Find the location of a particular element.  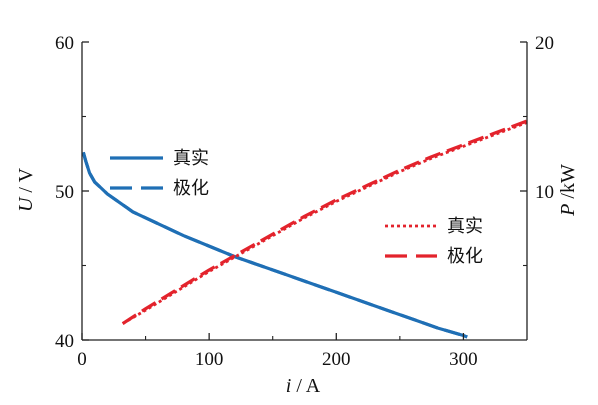

x-axis-var: i is located at coordinates (289, 386).